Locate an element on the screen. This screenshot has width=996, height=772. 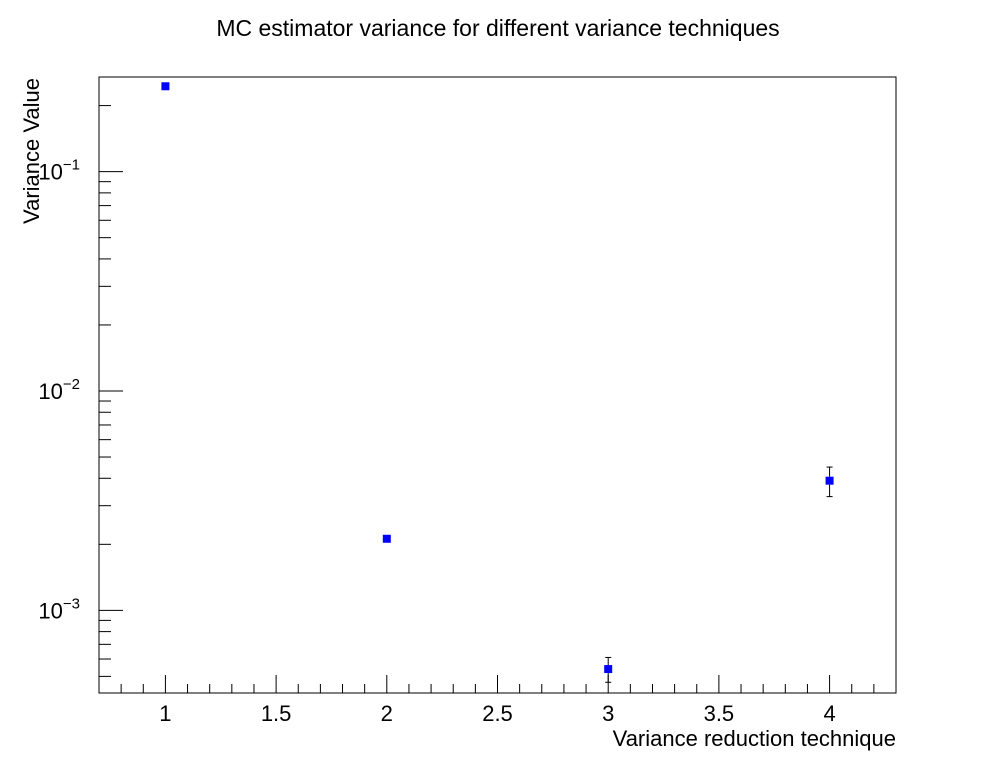
x-tick-label: 2.5 is located at coordinates (497, 713).